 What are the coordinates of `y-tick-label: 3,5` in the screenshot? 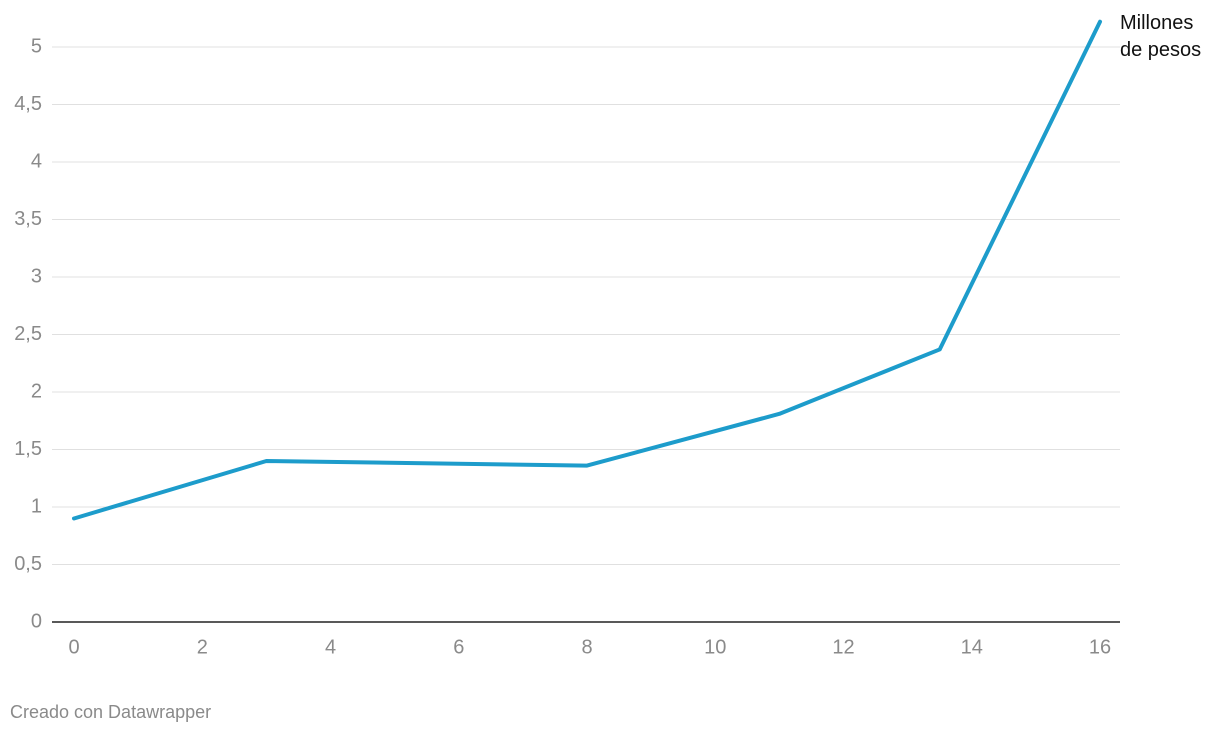 It's located at (28, 219).